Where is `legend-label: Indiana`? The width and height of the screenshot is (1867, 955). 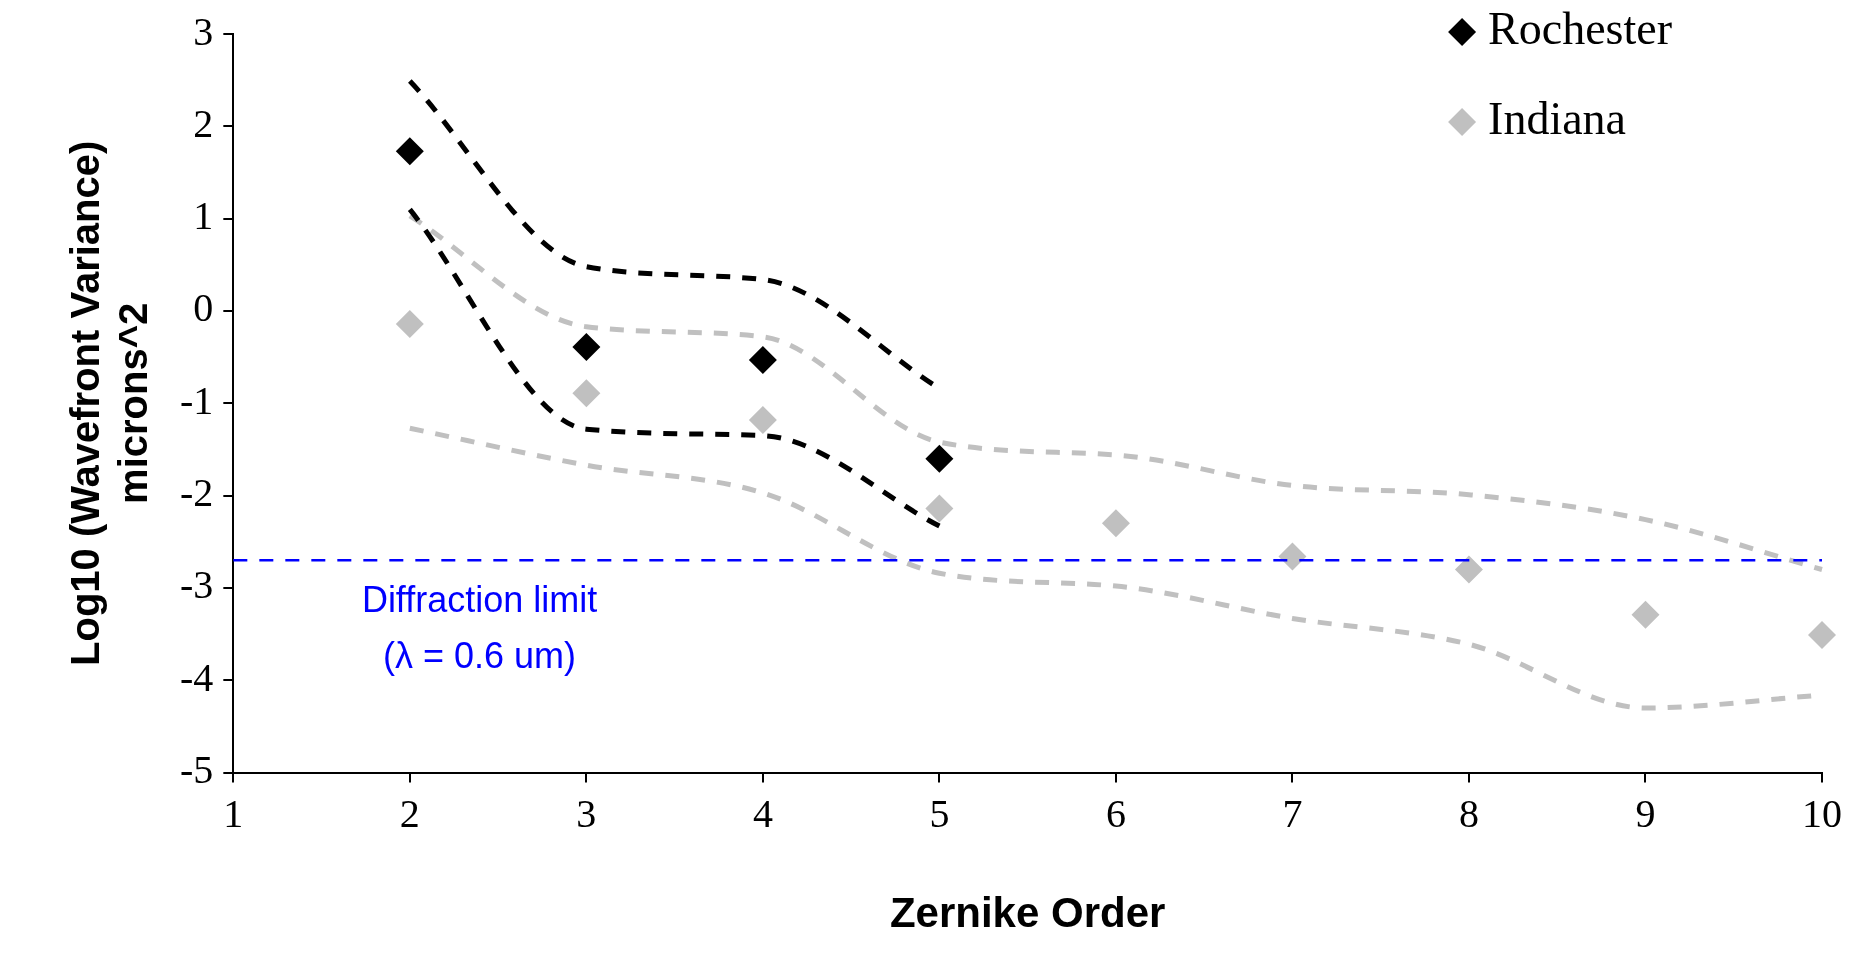
legend-label: Indiana is located at coordinates (1557, 119).